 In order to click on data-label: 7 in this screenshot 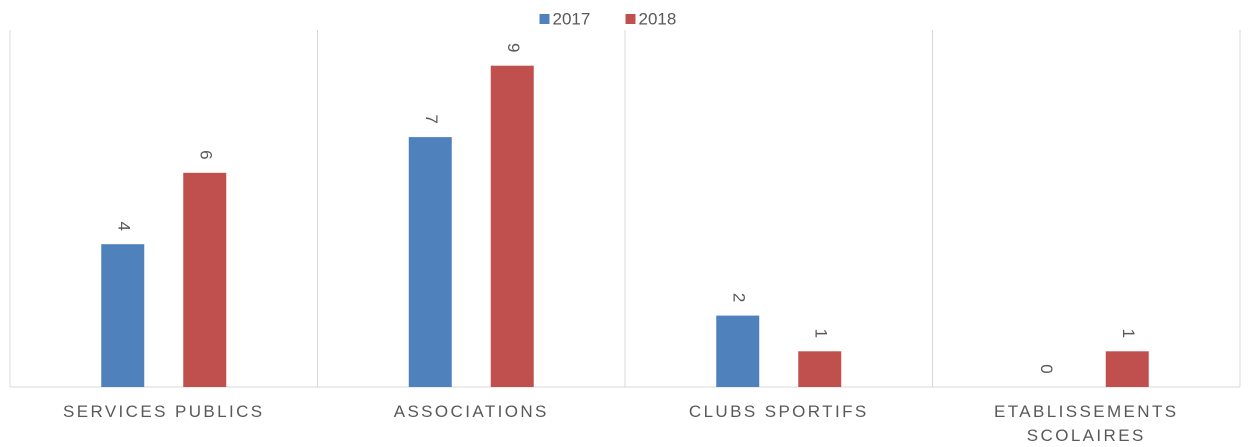, I will do `click(431, 118)`.